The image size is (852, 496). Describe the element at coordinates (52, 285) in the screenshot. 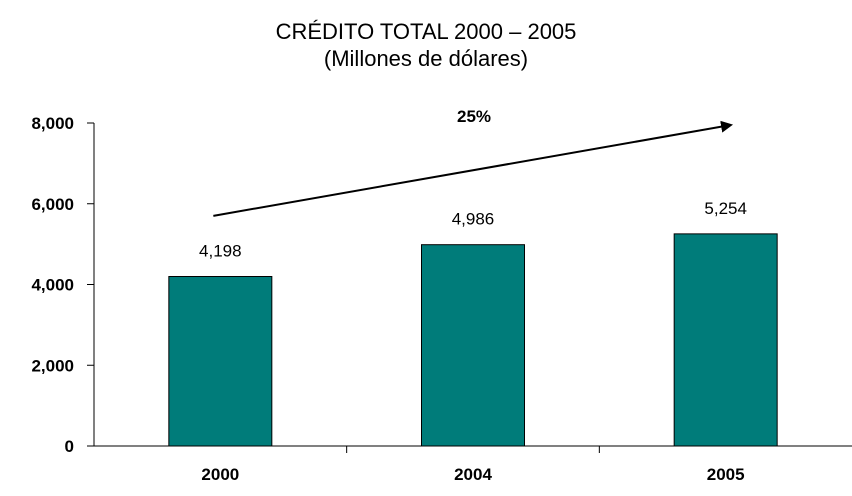

I see `y-tick-label: 4,000` at that location.